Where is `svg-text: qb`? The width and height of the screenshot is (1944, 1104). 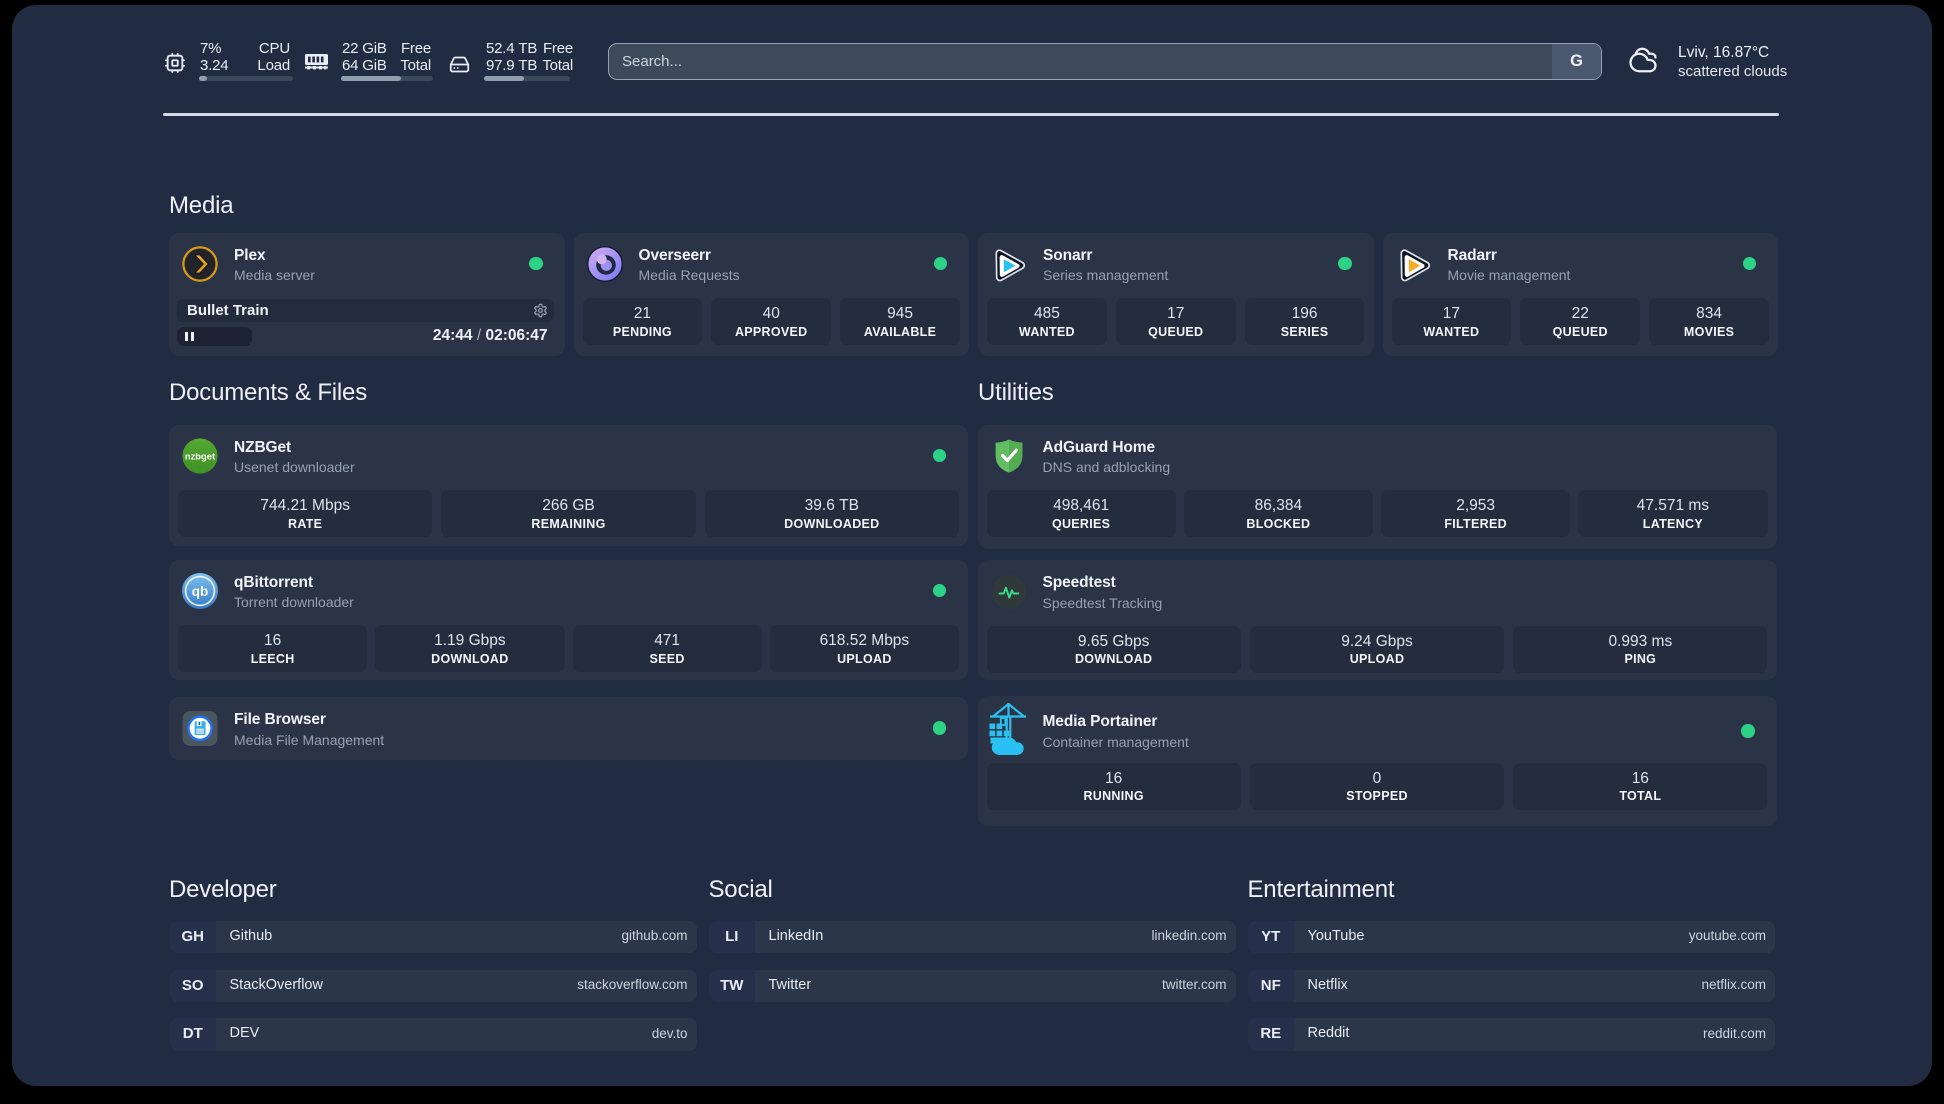
svg-text: qb is located at coordinates (200, 591).